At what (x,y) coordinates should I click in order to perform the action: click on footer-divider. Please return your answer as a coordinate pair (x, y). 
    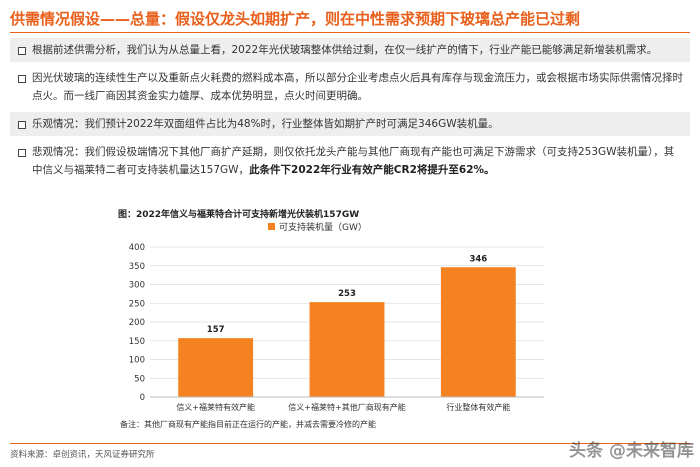
    Looking at the image, I should click on (350, 443).